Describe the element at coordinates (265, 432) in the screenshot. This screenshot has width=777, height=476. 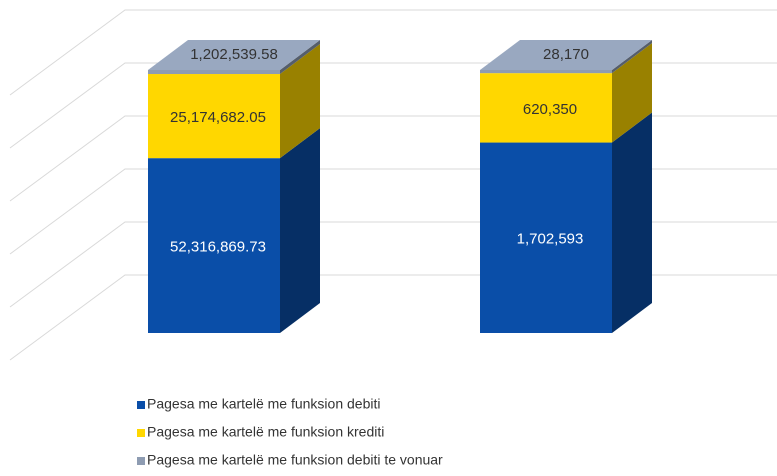
I see `legend-label: Pagesa me kartelë me funksion krediti` at that location.